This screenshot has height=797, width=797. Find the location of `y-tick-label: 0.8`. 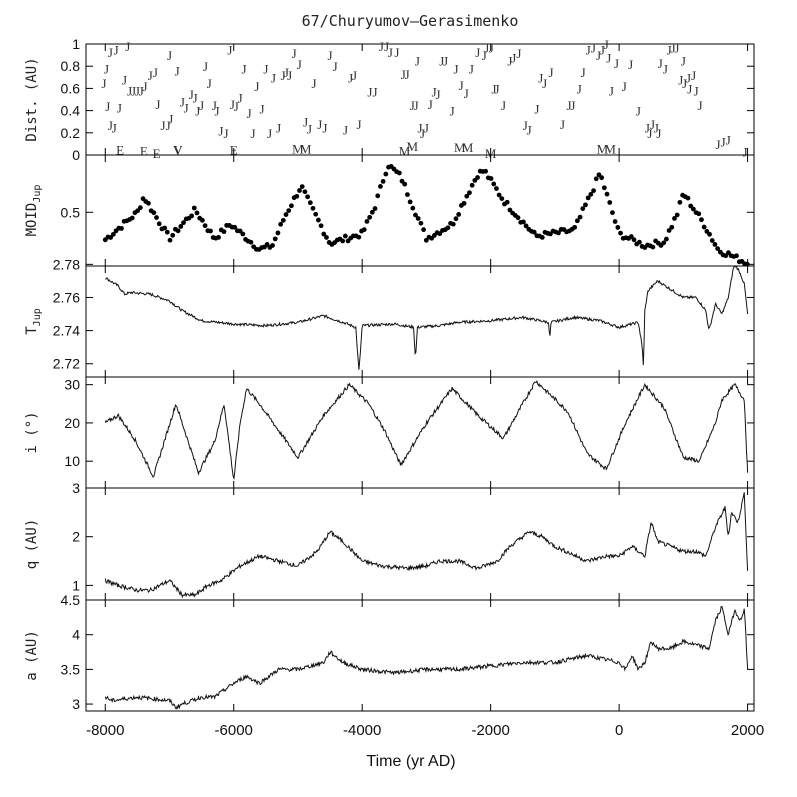

y-tick-label: 0.8 is located at coordinates (71, 66).